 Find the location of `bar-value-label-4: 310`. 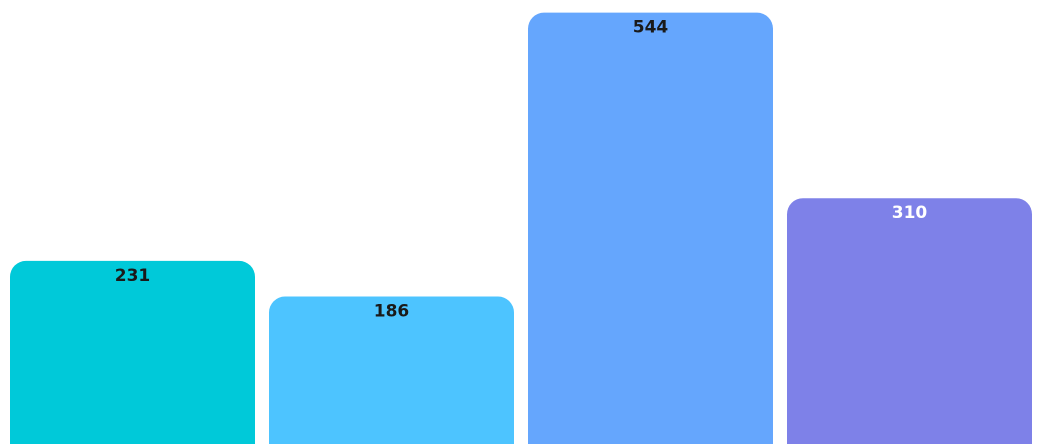

bar-value-label-4: 310 is located at coordinates (910, 213).